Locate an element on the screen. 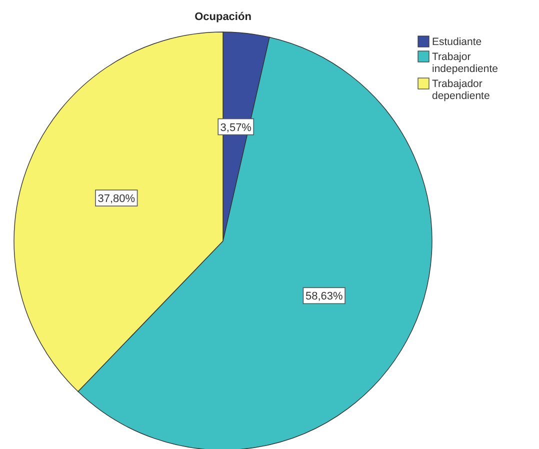  legend-label: Trabajor independiente is located at coordinates (465, 63).